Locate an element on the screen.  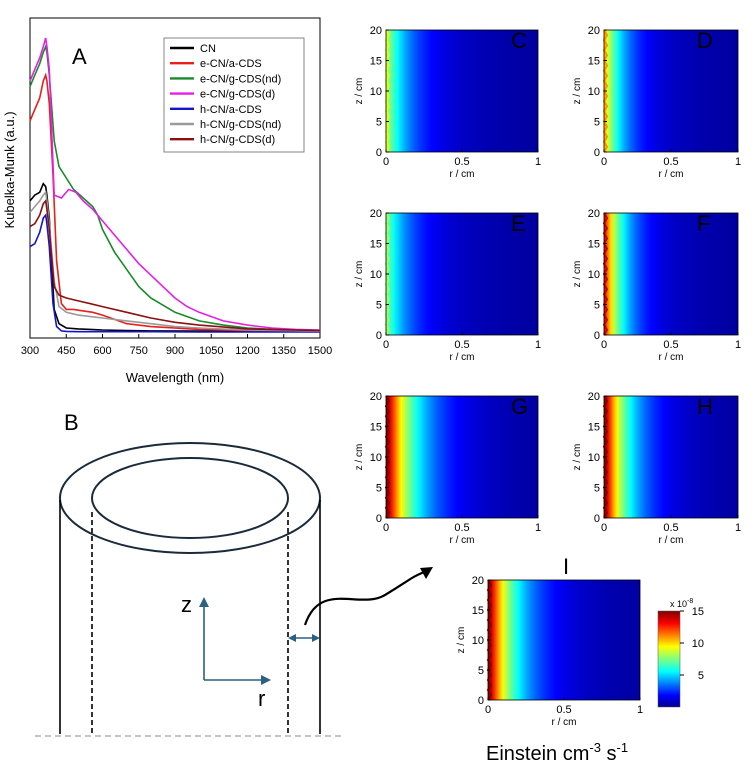
panel-a-series-group is located at coordinates (175, 185).